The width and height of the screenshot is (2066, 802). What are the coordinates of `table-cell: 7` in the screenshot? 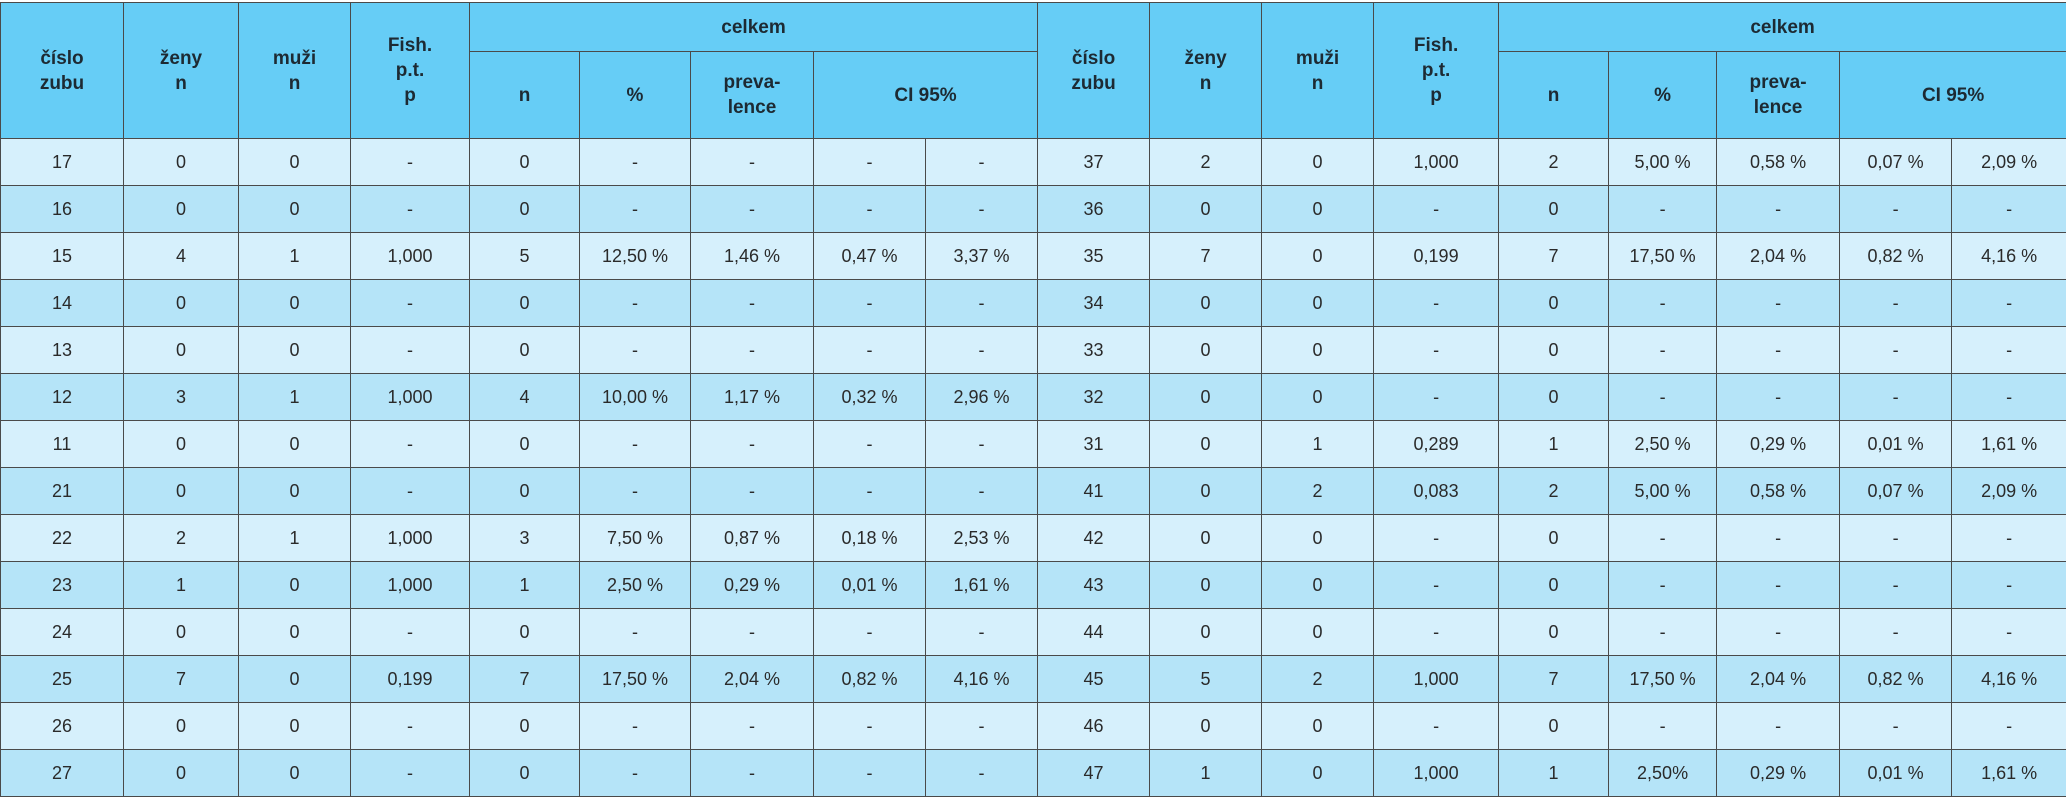 It's located at (1206, 256).